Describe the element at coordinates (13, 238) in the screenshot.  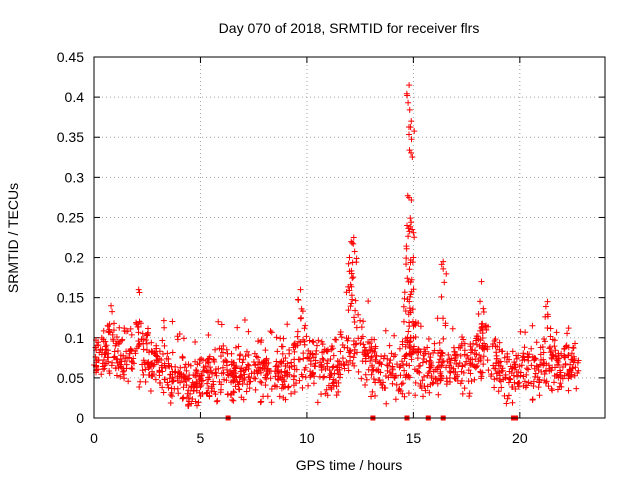
I see `y-axis-label: SRMTID / TECUs` at that location.